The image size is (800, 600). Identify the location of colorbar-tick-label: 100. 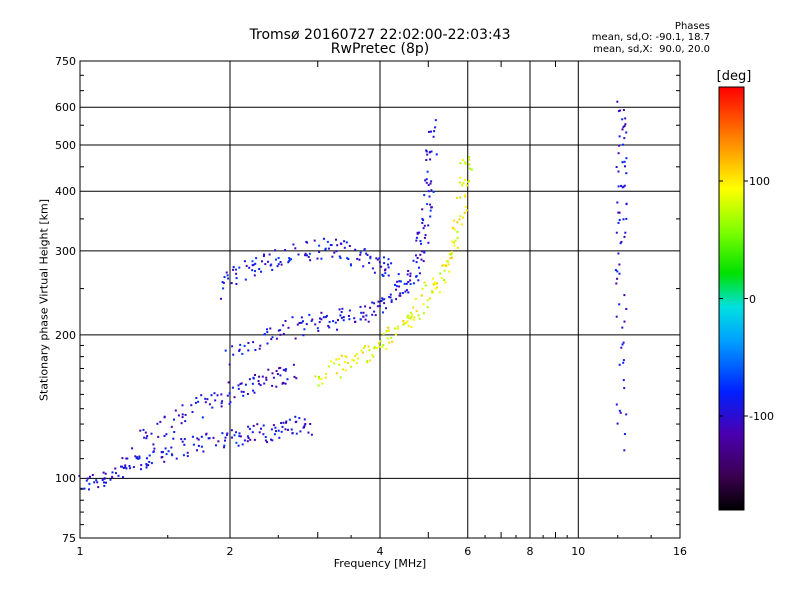
(759, 181).